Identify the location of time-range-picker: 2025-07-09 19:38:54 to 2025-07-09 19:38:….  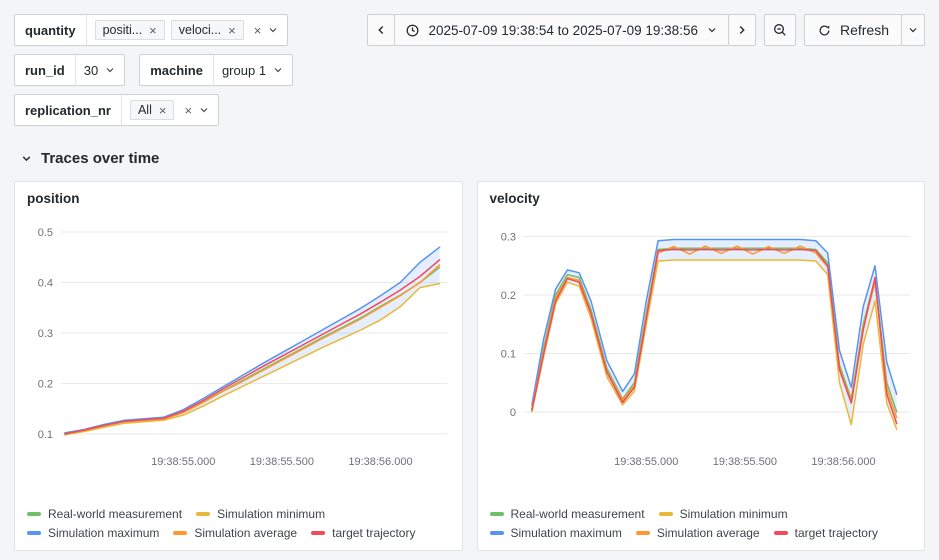
(561, 30).